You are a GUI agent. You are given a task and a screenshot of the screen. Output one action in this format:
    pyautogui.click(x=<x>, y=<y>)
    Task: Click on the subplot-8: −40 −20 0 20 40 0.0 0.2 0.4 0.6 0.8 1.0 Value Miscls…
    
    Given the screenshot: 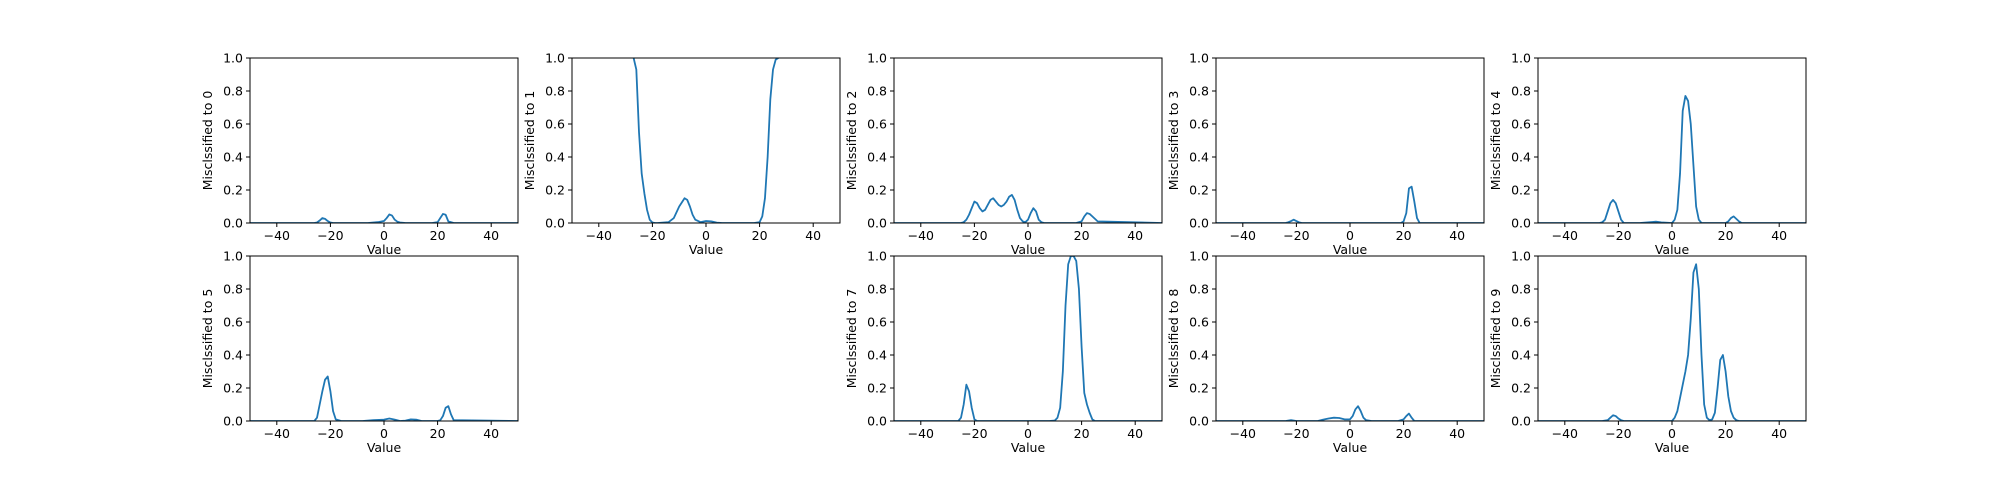 What is the action you would take?
    pyautogui.click(x=1647, y=352)
    